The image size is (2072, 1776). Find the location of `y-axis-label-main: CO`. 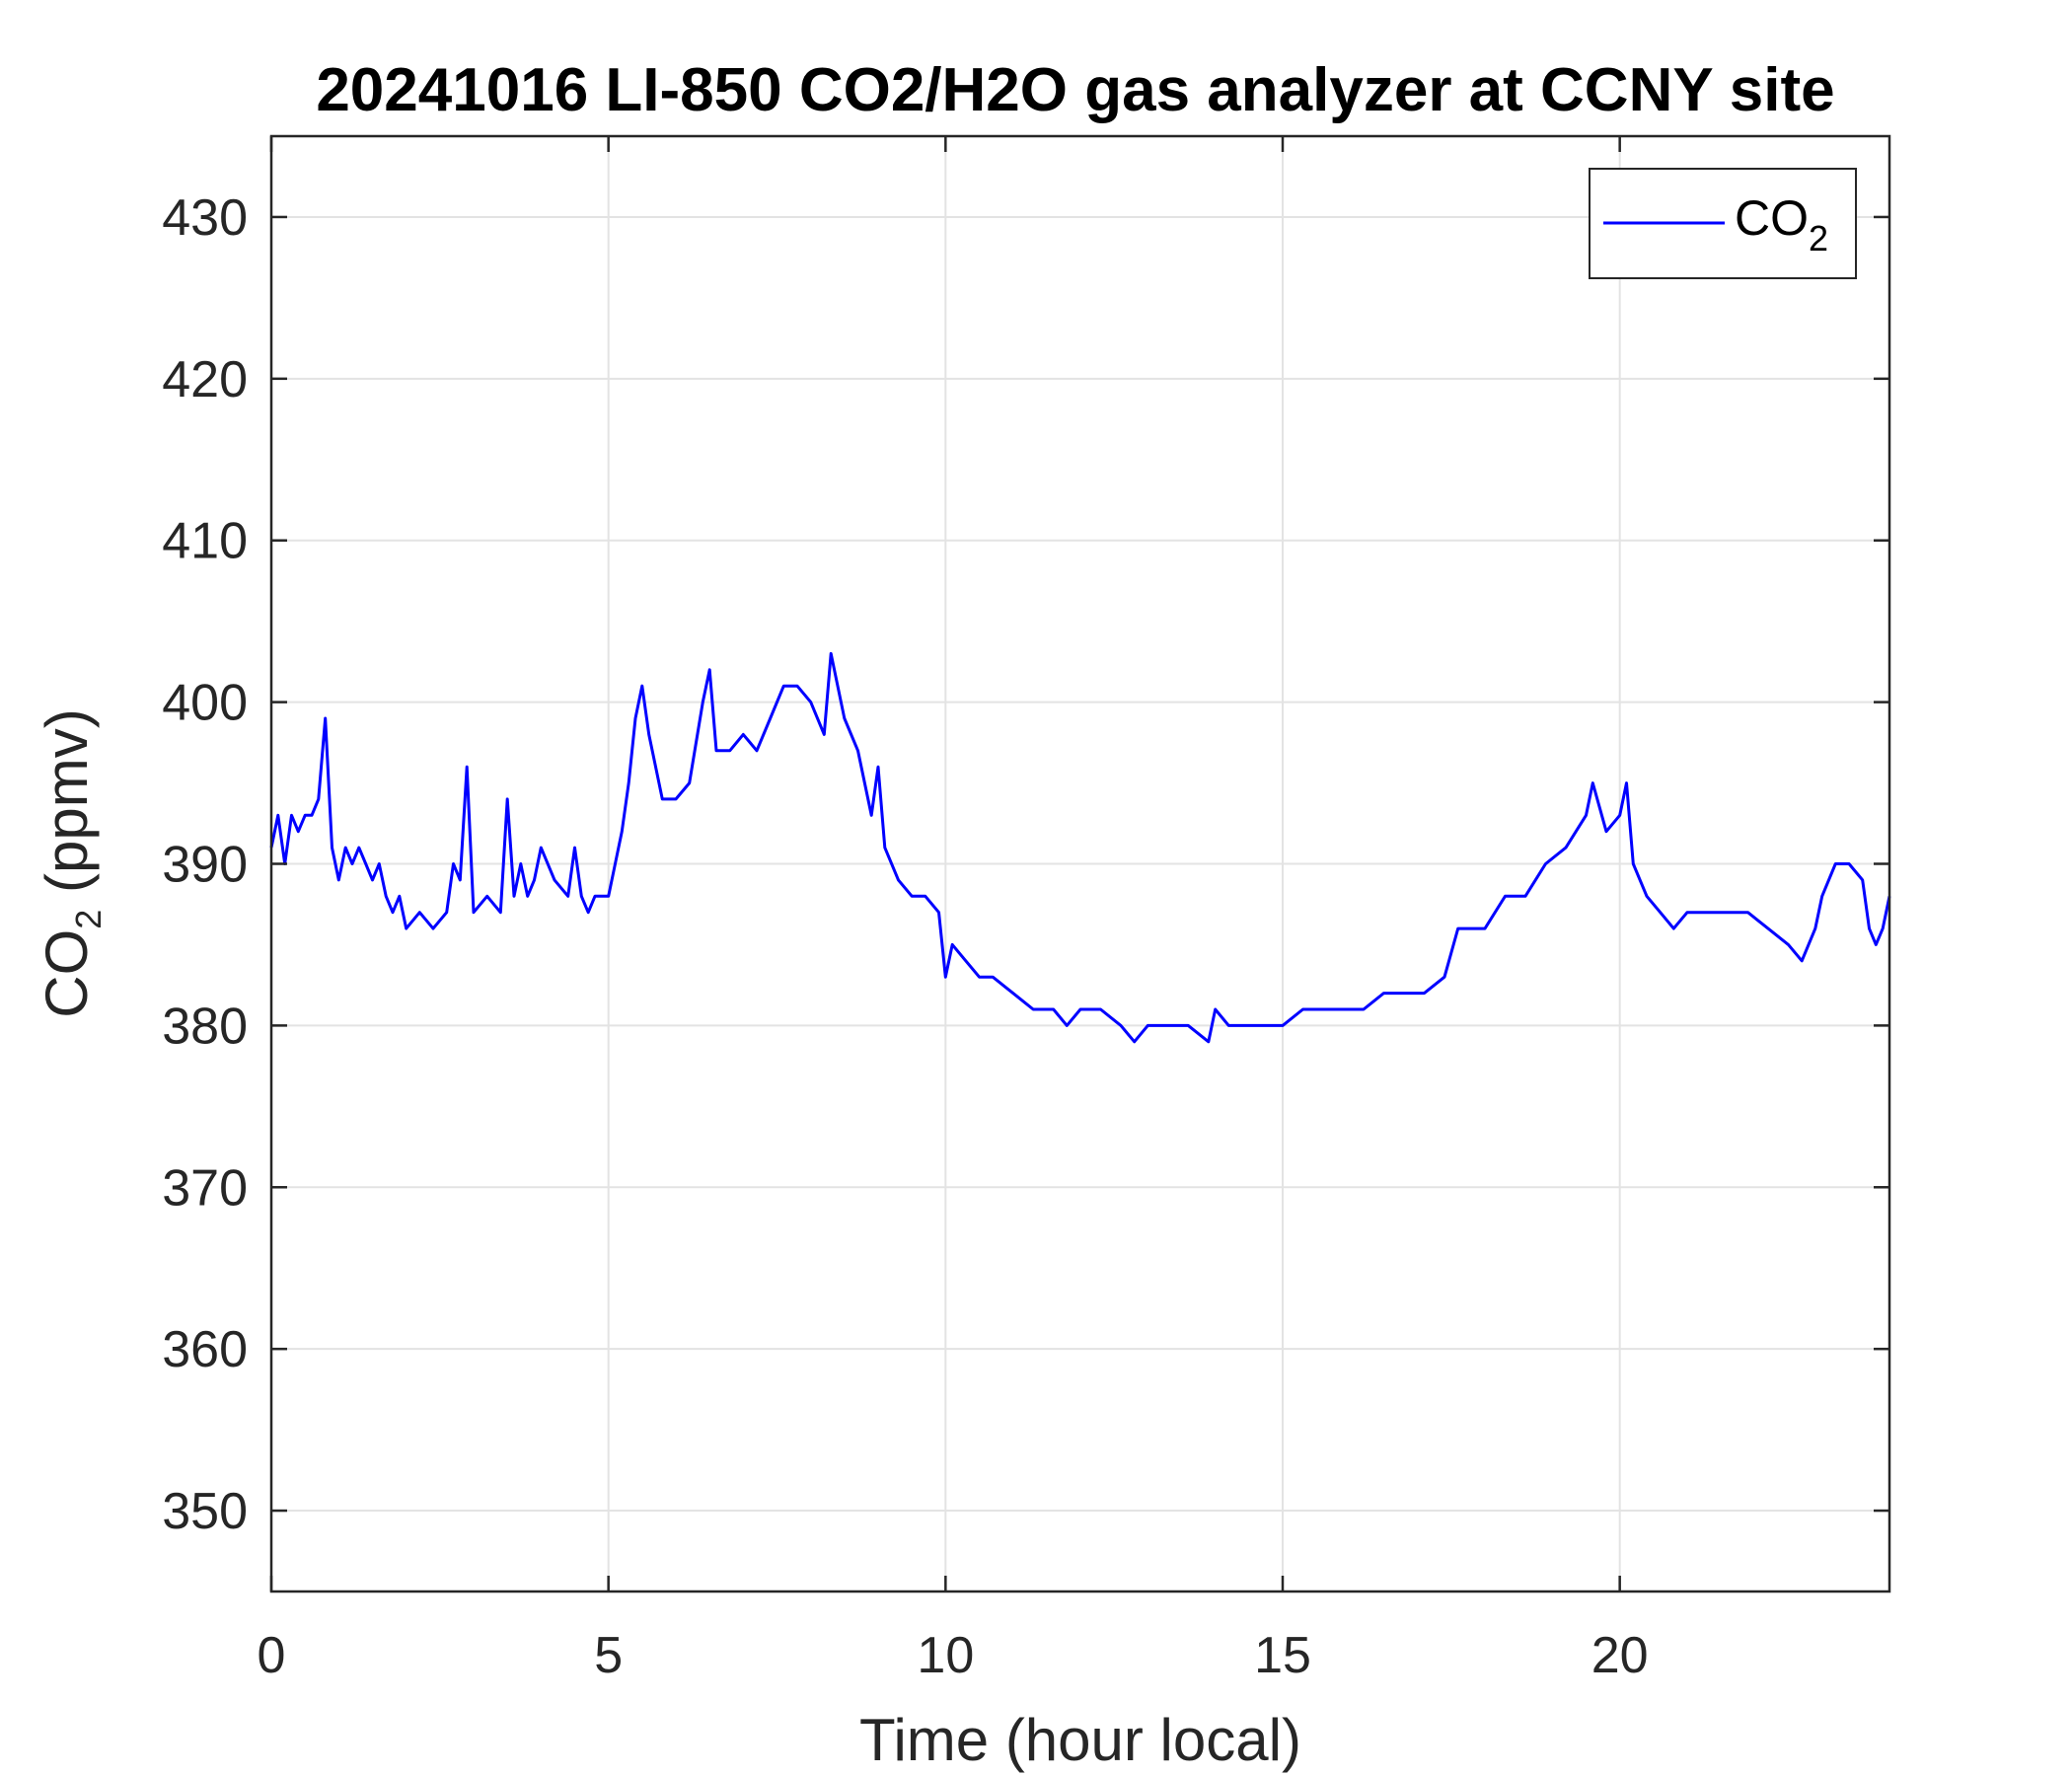

y-axis-label-main: CO is located at coordinates (67, 974).